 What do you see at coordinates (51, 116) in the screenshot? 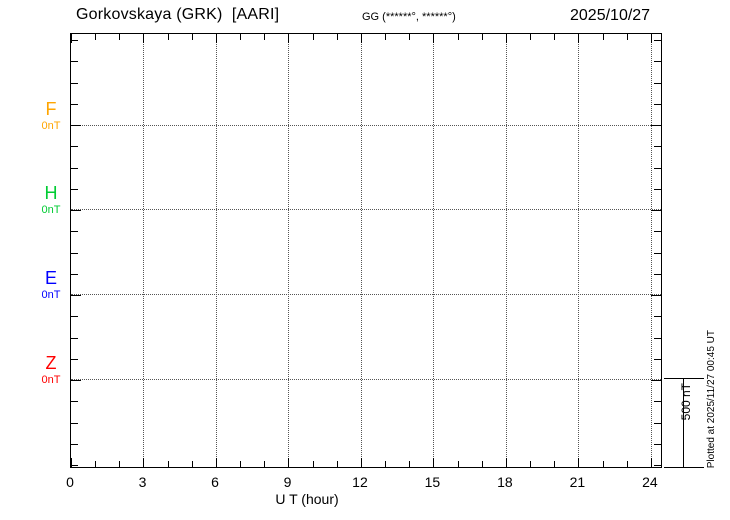
I see `component-label-f: F 0nT` at bounding box center [51, 116].